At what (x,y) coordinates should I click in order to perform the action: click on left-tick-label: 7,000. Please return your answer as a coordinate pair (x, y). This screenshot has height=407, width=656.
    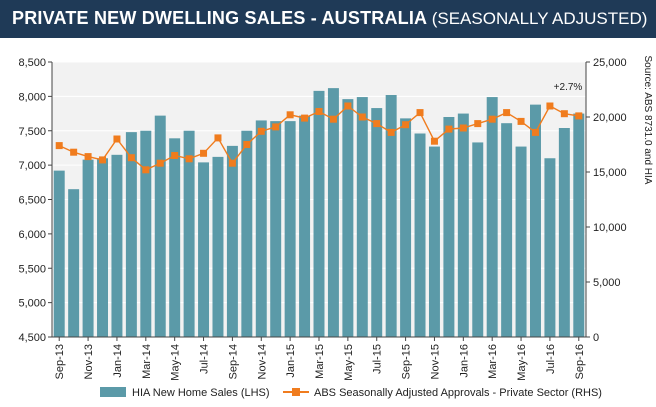
    Looking at the image, I should click on (32, 166).